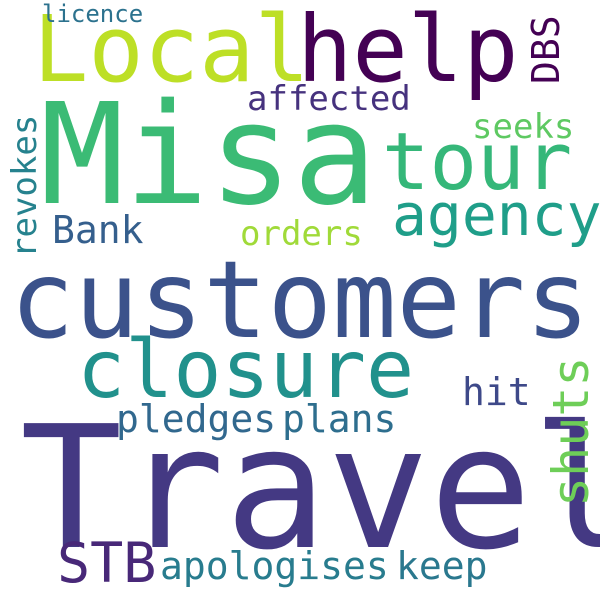  Describe the element at coordinates (523, 127) in the screenshot. I see `word-seeks: seeks` at that location.